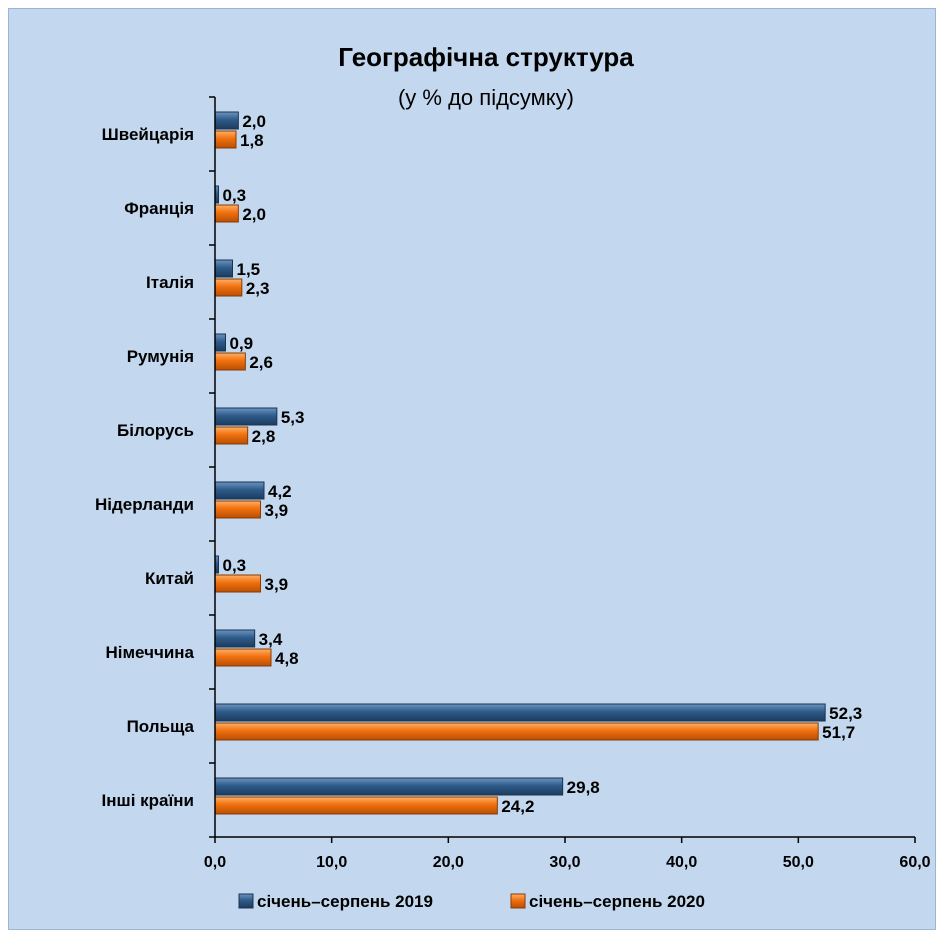  I want to click on data-label: 4,2, so click(280, 491).